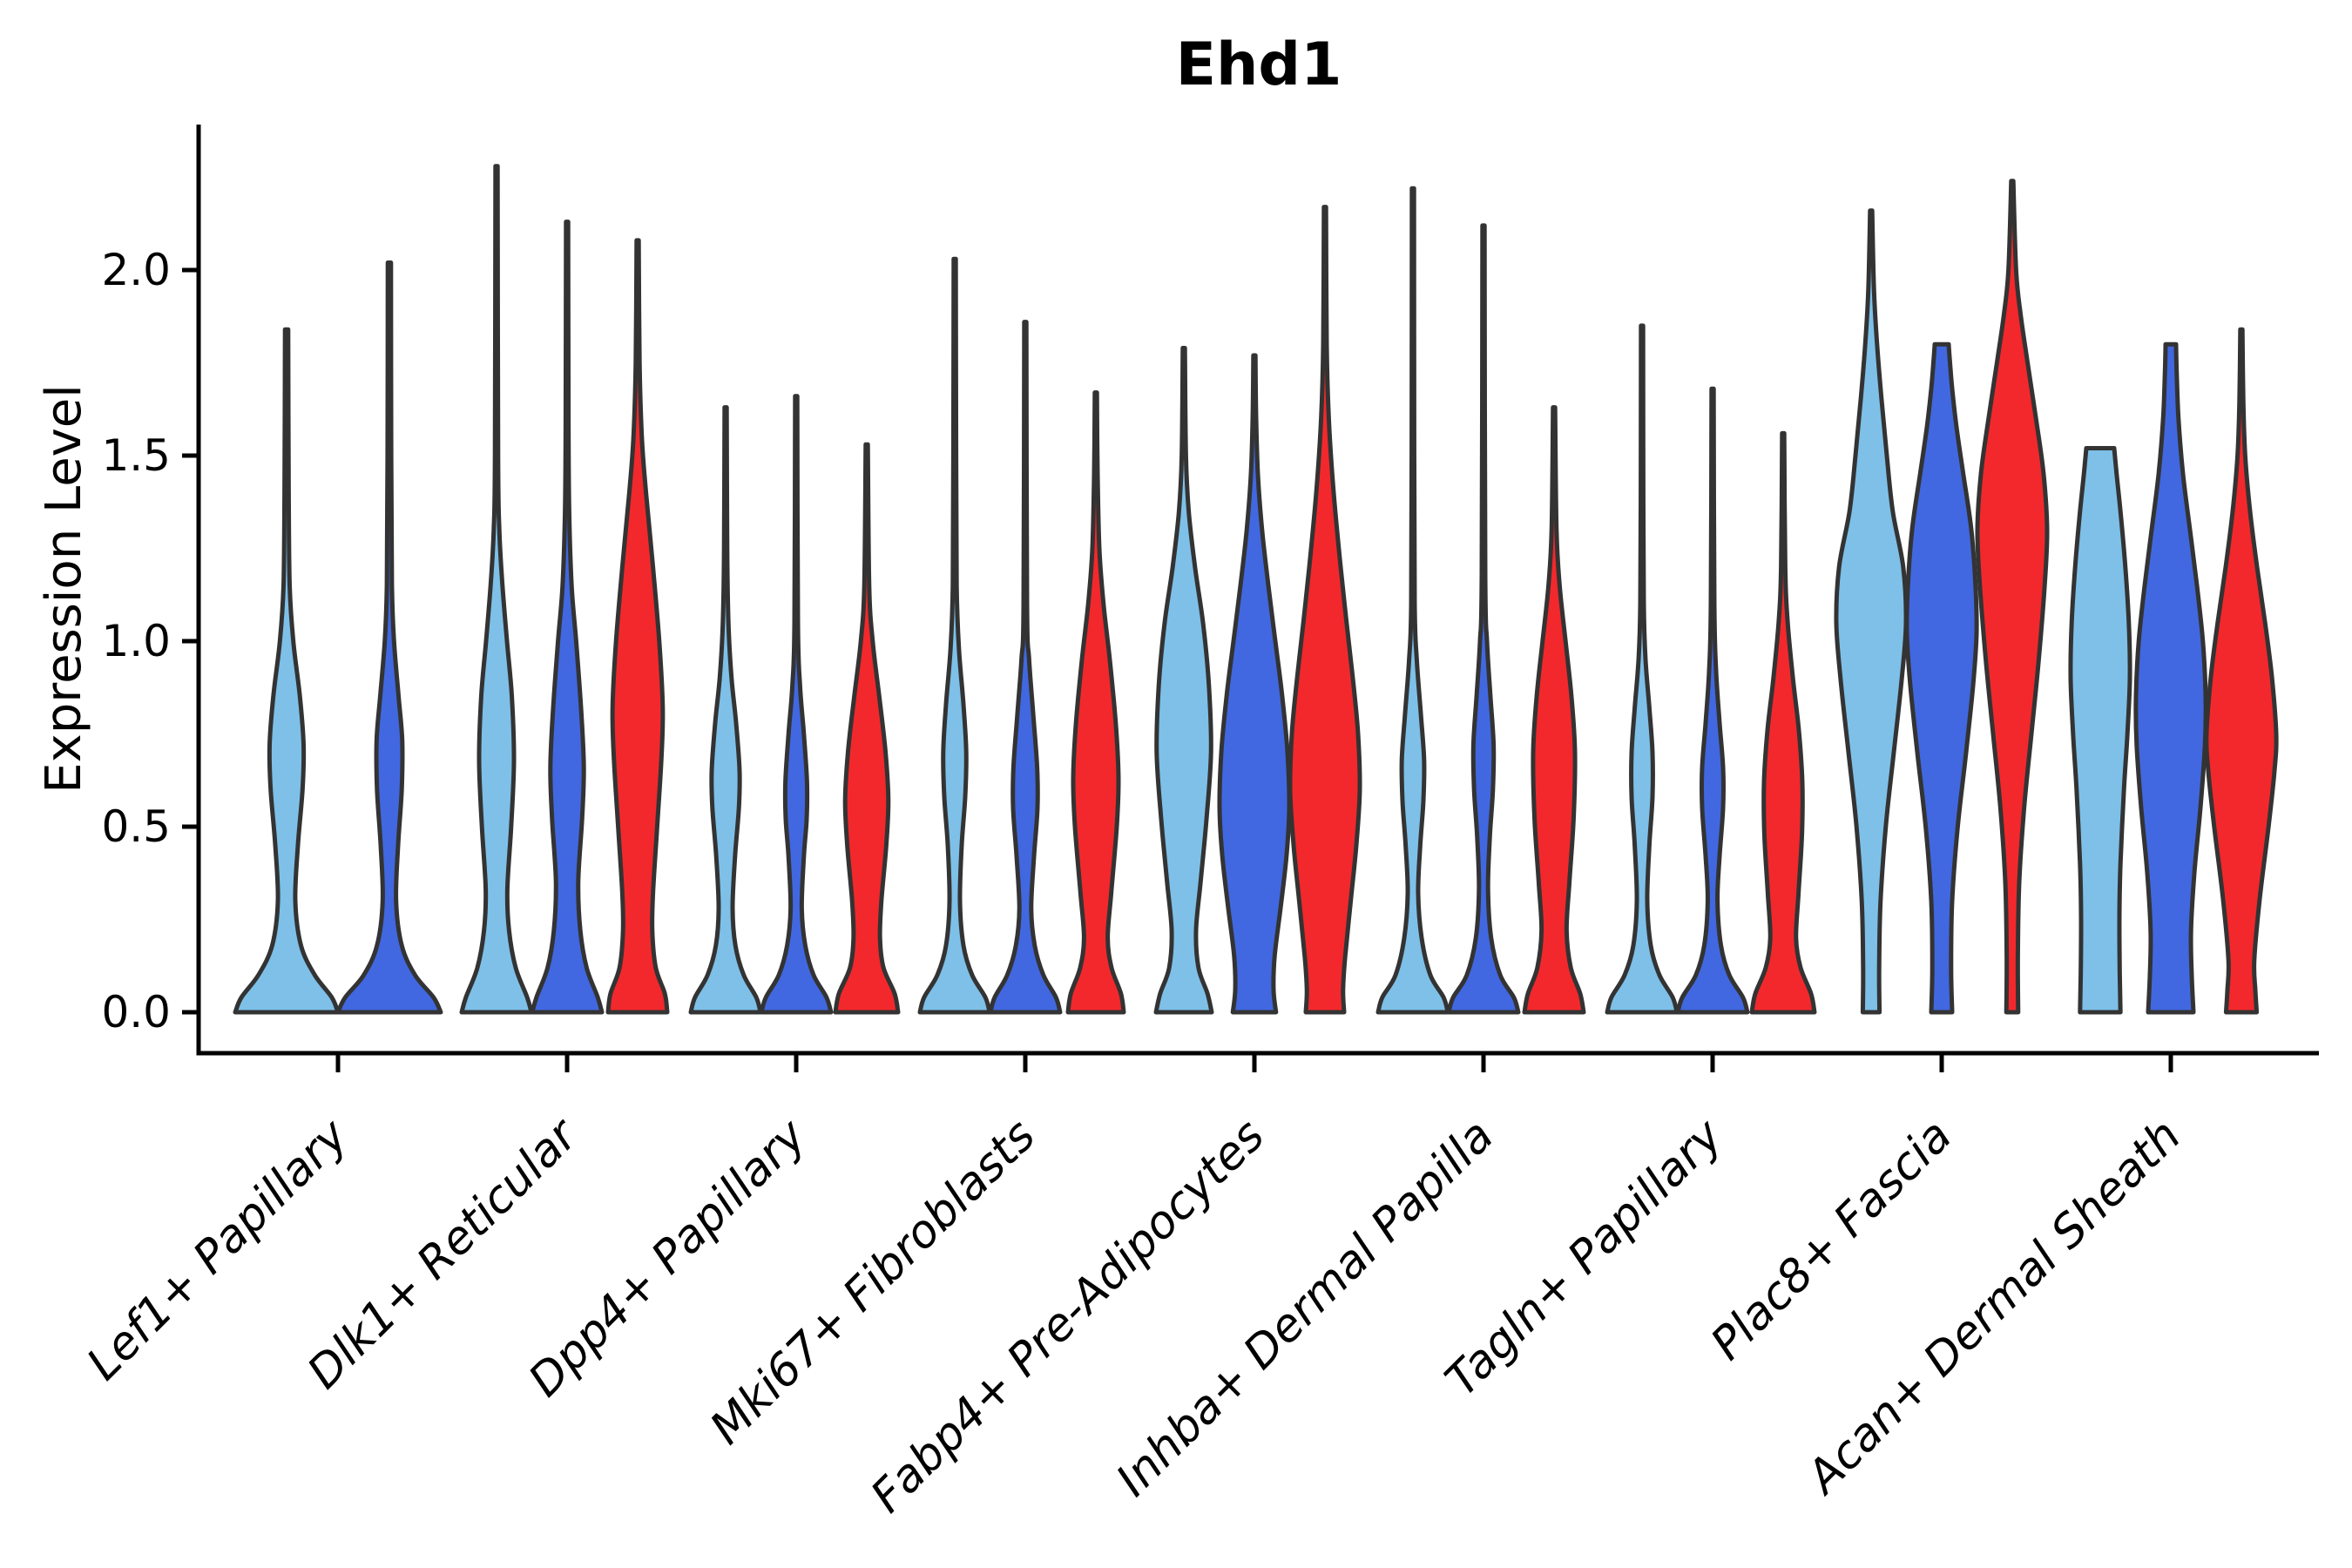  Describe the element at coordinates (1259, 64) in the screenshot. I see `chart-title: Ehd1` at that location.